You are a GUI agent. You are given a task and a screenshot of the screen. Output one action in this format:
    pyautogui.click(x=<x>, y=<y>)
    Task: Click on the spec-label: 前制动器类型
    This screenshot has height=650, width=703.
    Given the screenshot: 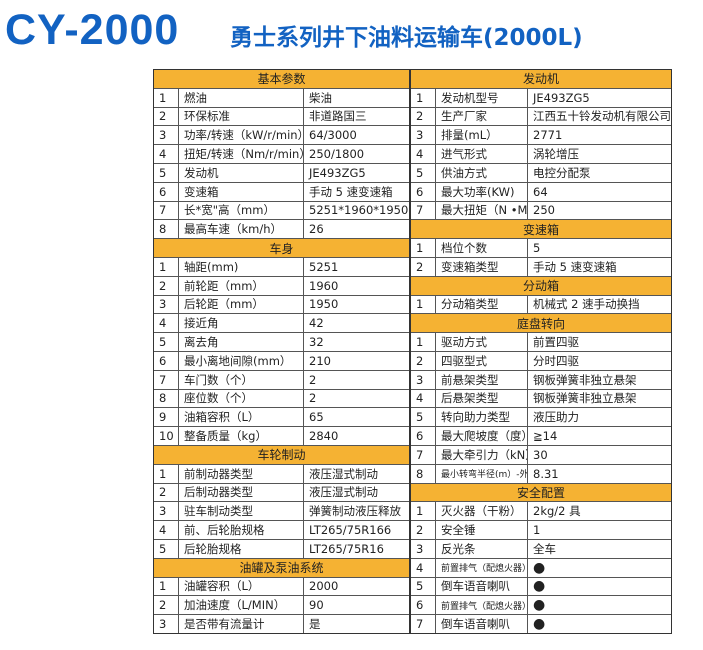 What is the action you would take?
    pyautogui.click(x=241, y=473)
    